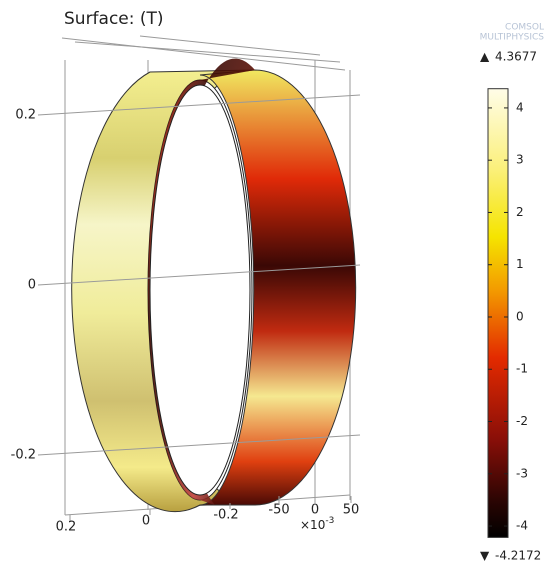  What do you see at coordinates (329, 521) in the screenshot?
I see `scale-exponent: -3` at bounding box center [329, 521].